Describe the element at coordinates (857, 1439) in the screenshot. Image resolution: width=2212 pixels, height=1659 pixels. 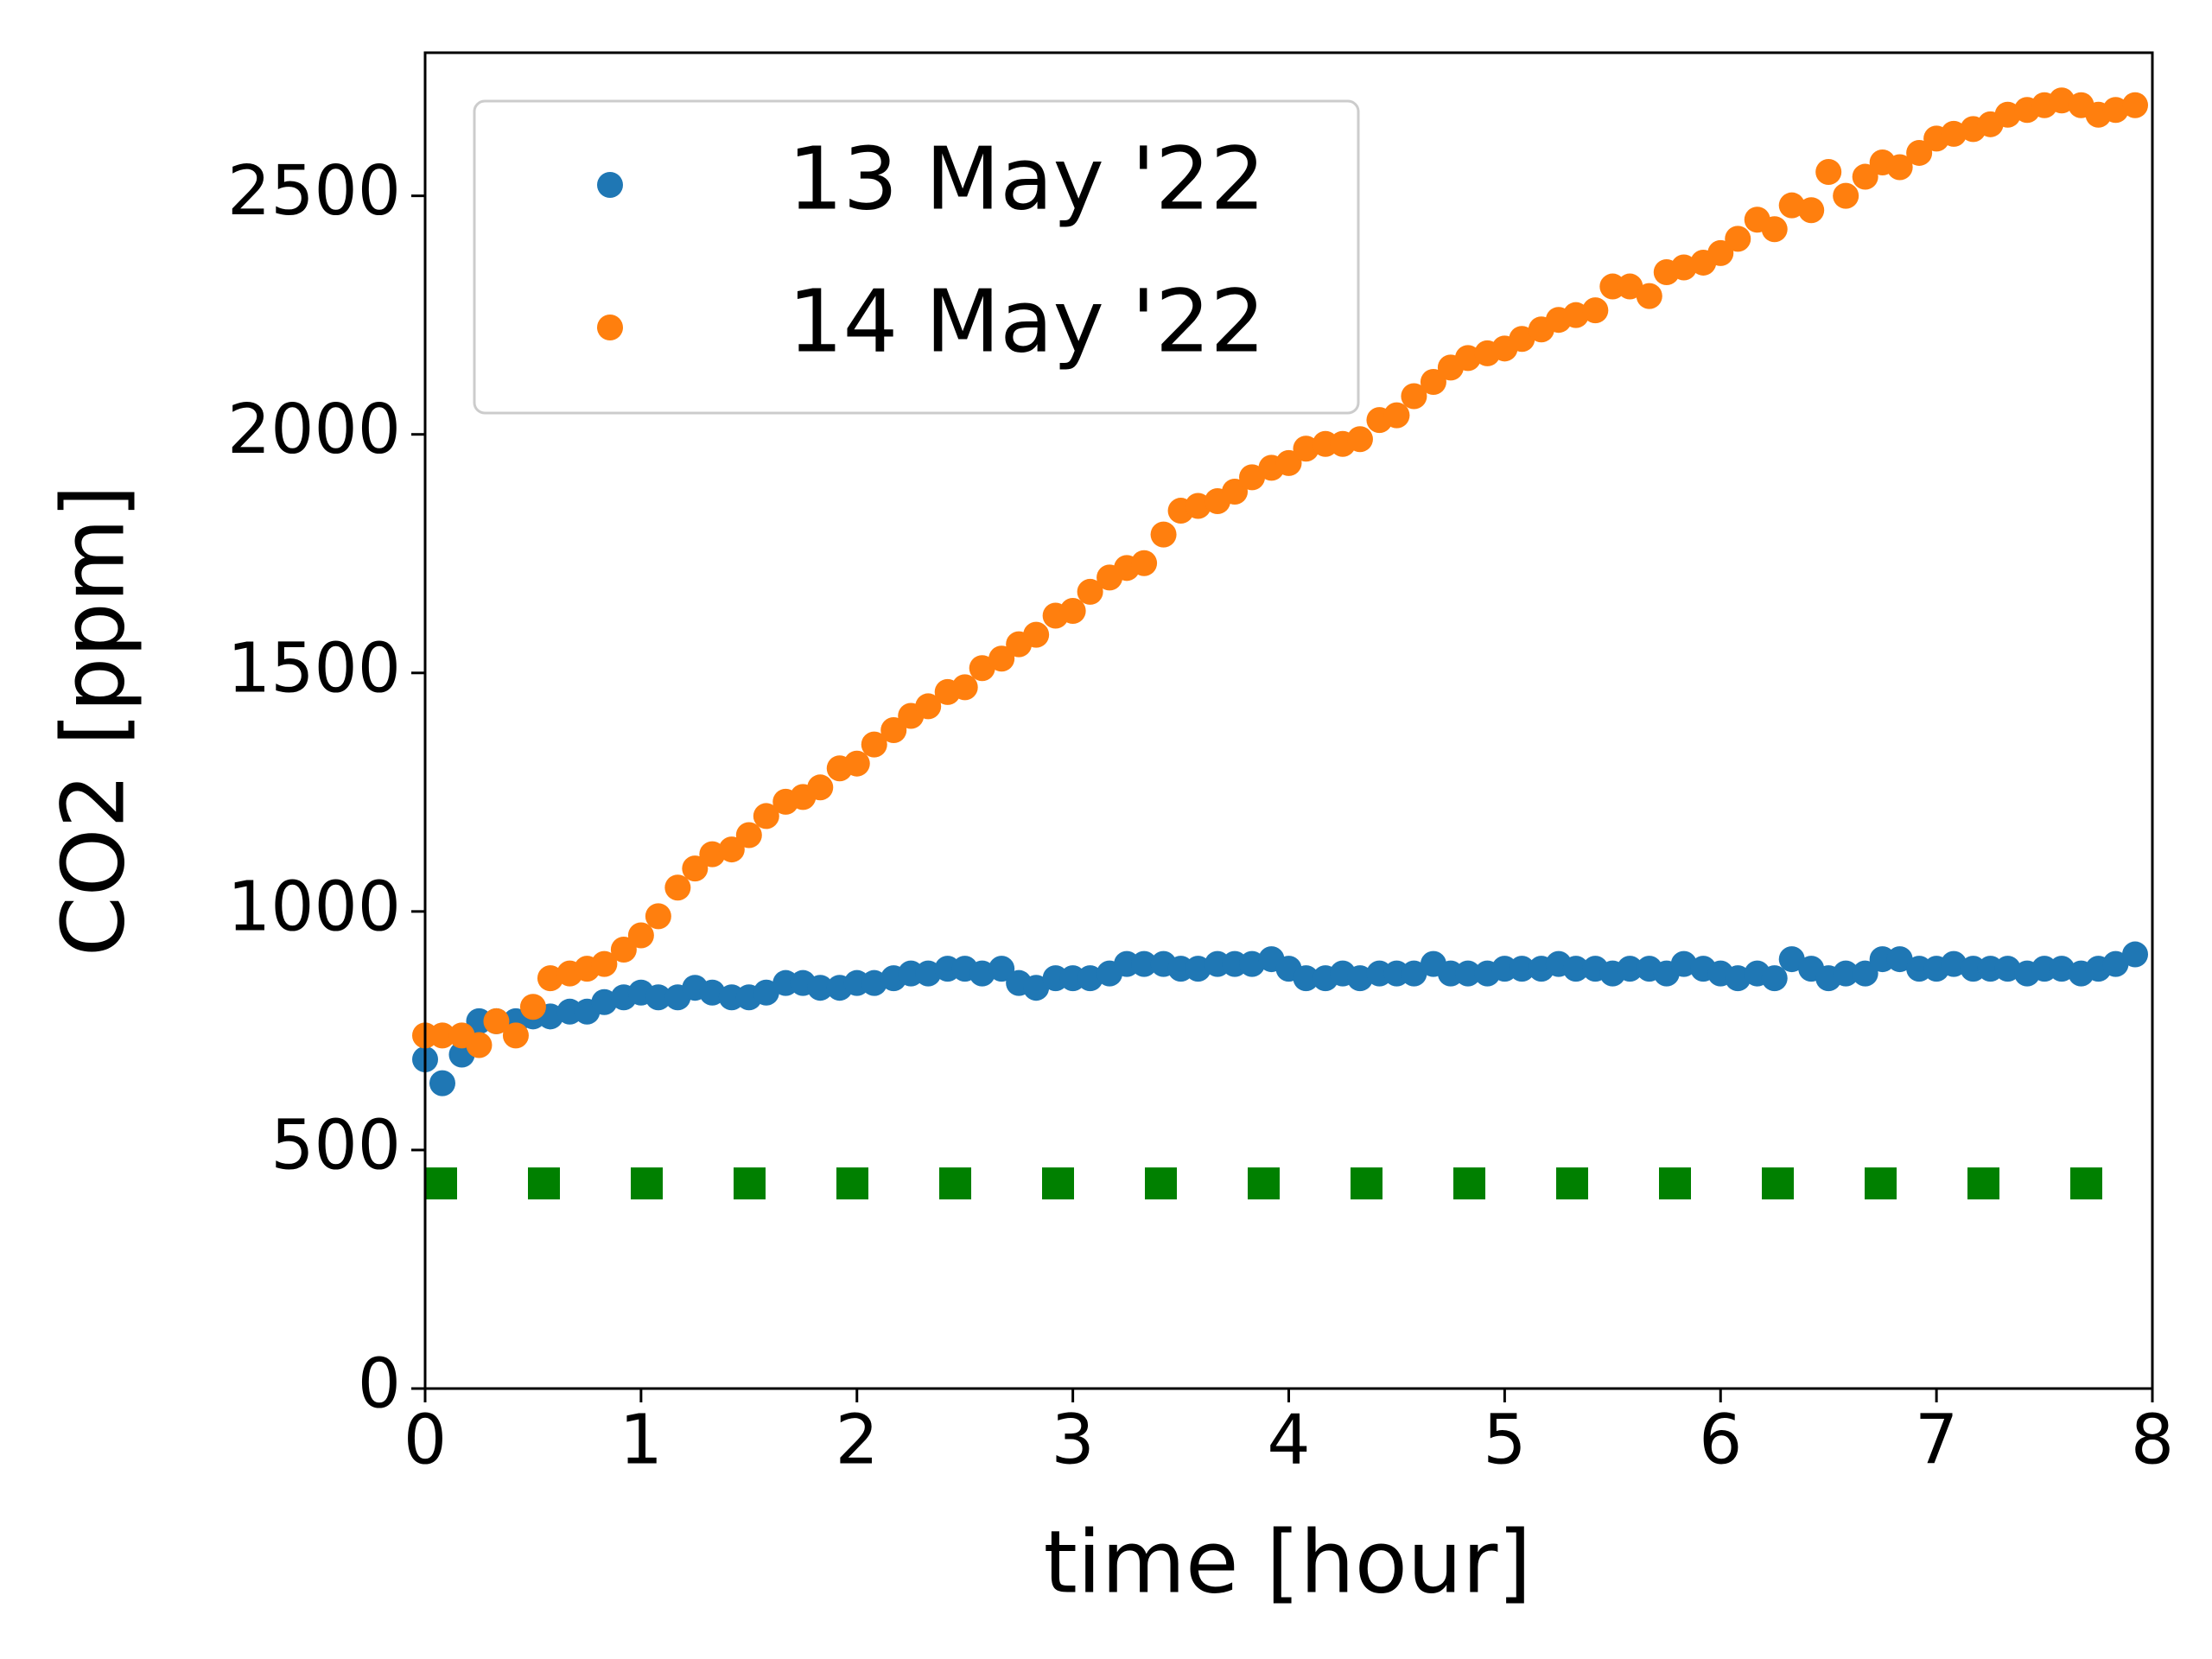
I see `x-tick-label: 2` at that location.